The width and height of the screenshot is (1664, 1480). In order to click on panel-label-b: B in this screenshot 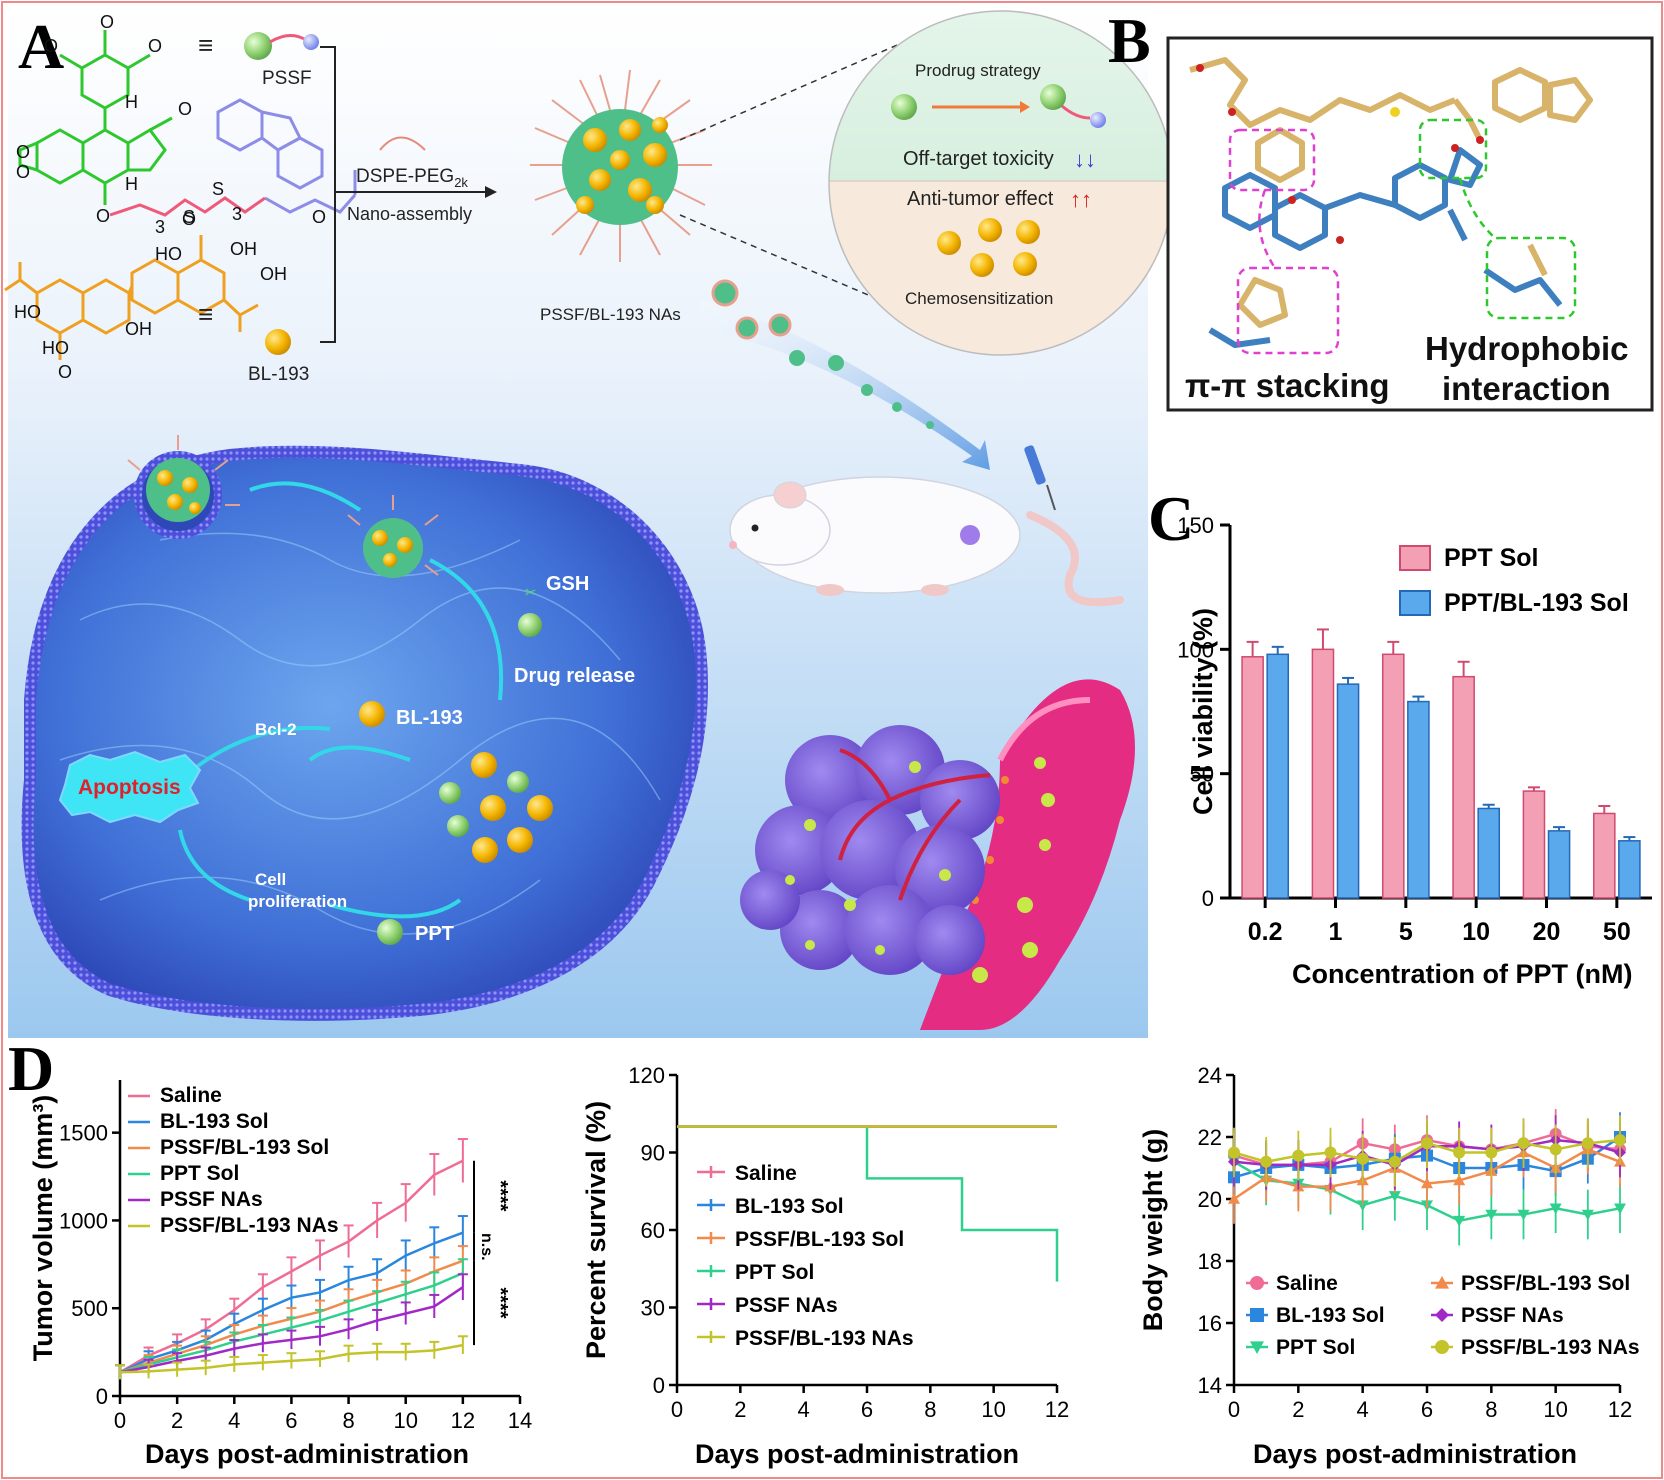, I will do `click(1129, 40)`.